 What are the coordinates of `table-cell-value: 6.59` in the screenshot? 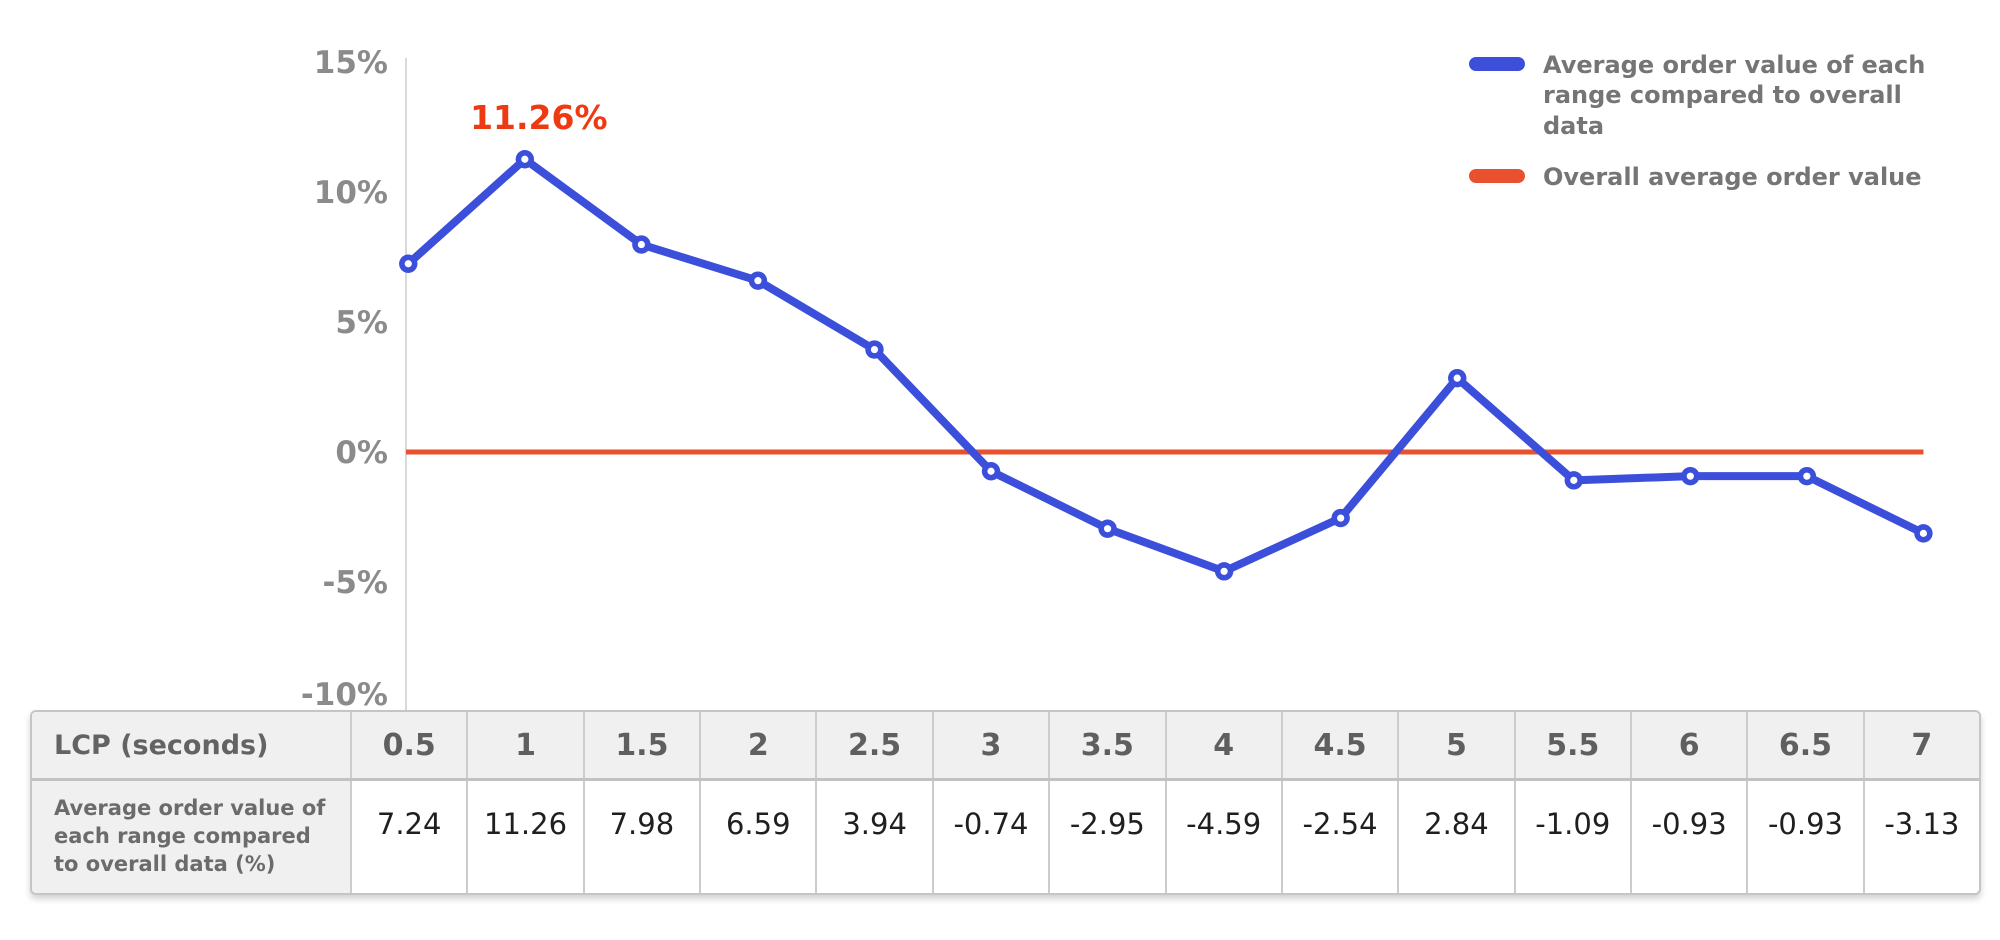 It's located at (757, 837).